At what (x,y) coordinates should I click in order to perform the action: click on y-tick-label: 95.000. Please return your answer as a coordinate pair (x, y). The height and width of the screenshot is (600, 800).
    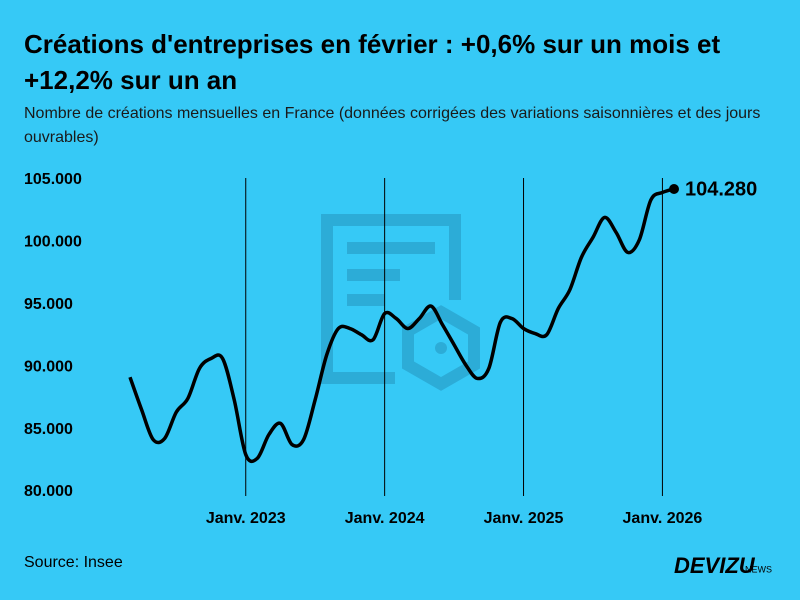
    Looking at the image, I should click on (48, 304).